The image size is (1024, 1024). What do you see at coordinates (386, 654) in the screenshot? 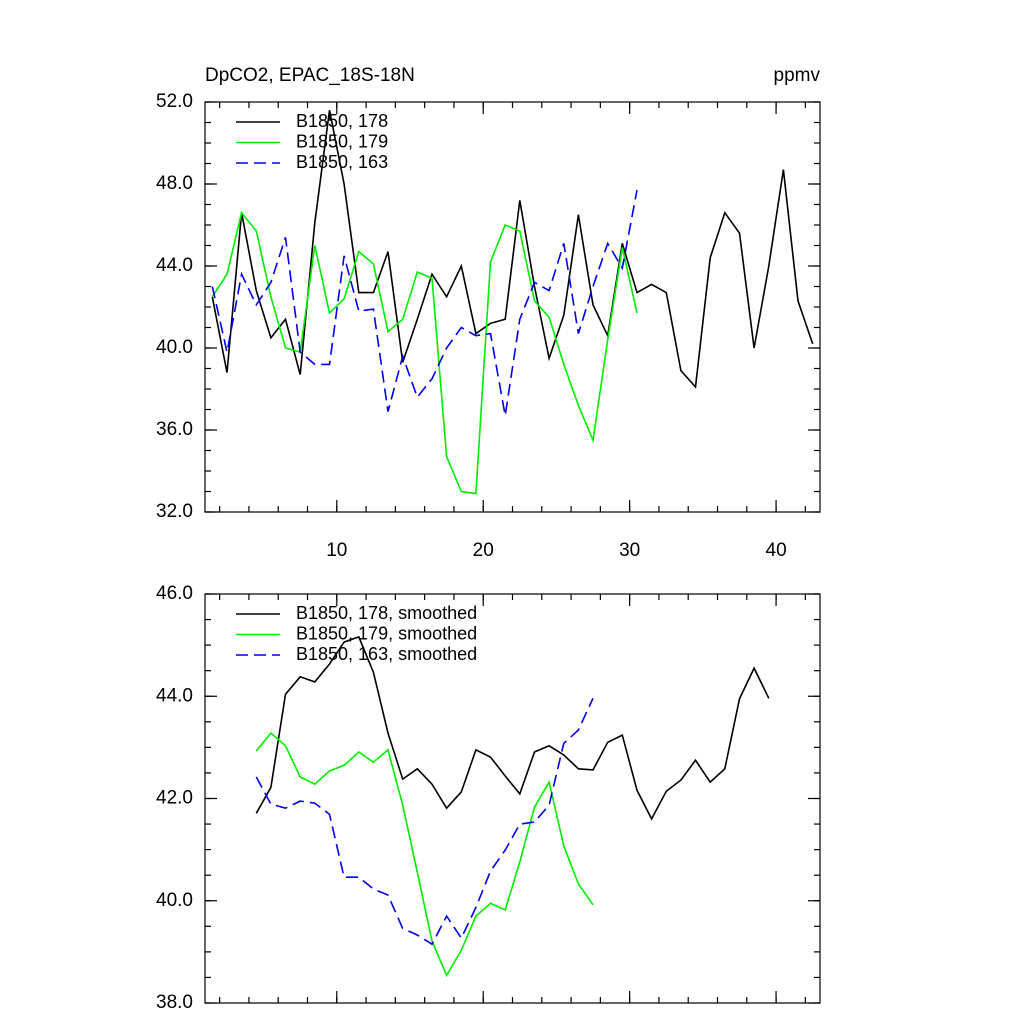
I see `legend-label: B1850, 163, smoothed` at bounding box center [386, 654].